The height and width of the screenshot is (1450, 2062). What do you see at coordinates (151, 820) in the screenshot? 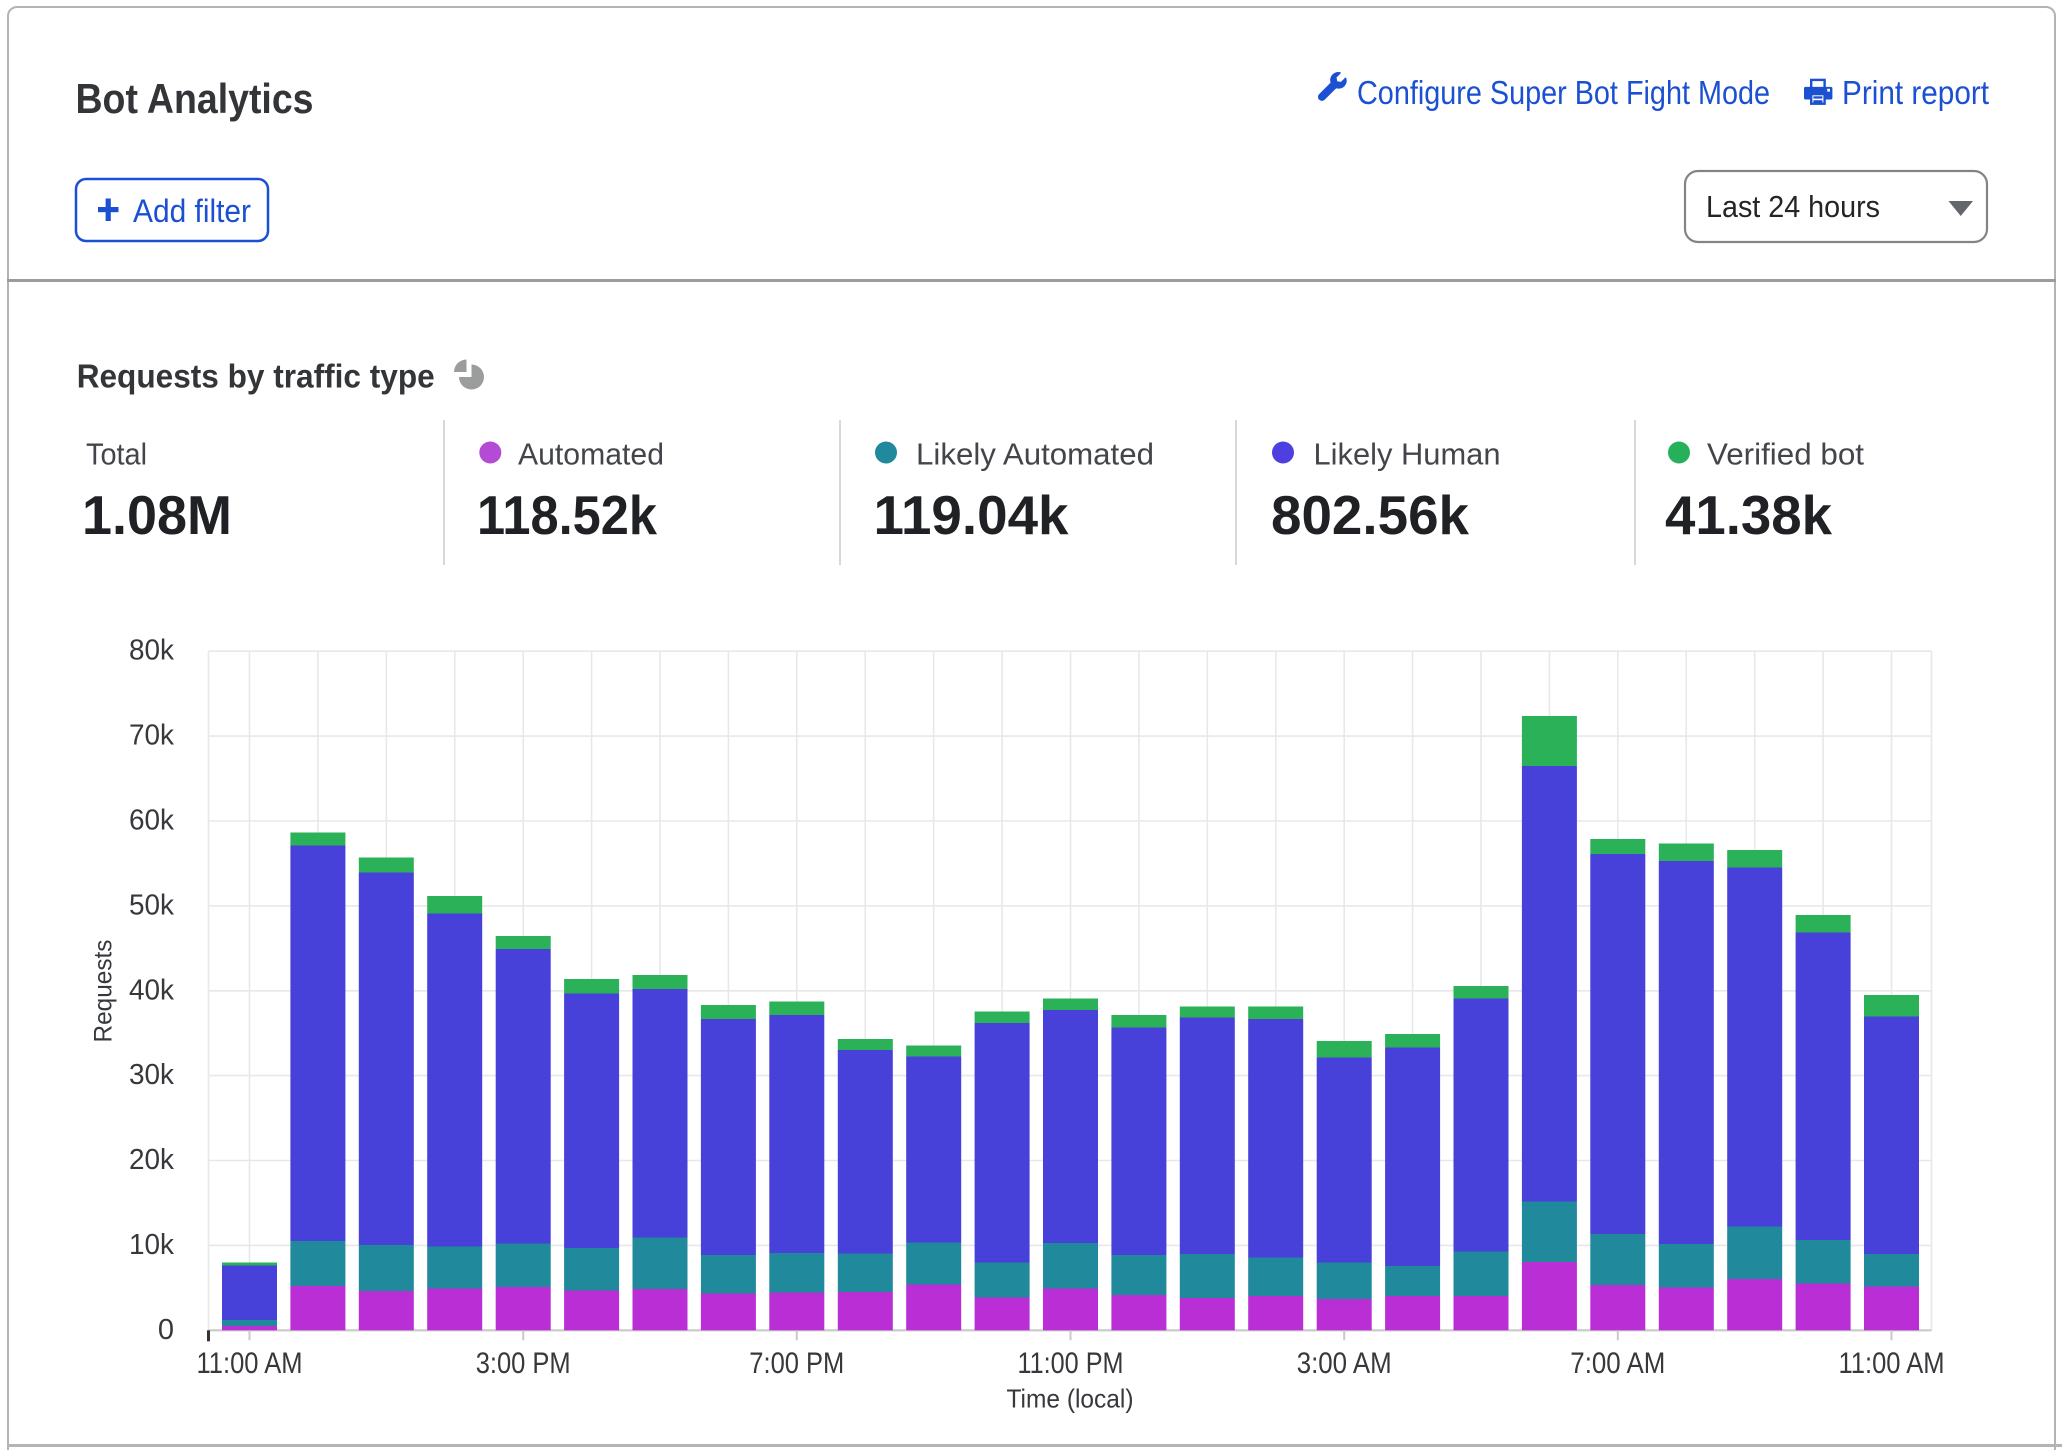
I see `svg-text: 60k` at bounding box center [151, 820].